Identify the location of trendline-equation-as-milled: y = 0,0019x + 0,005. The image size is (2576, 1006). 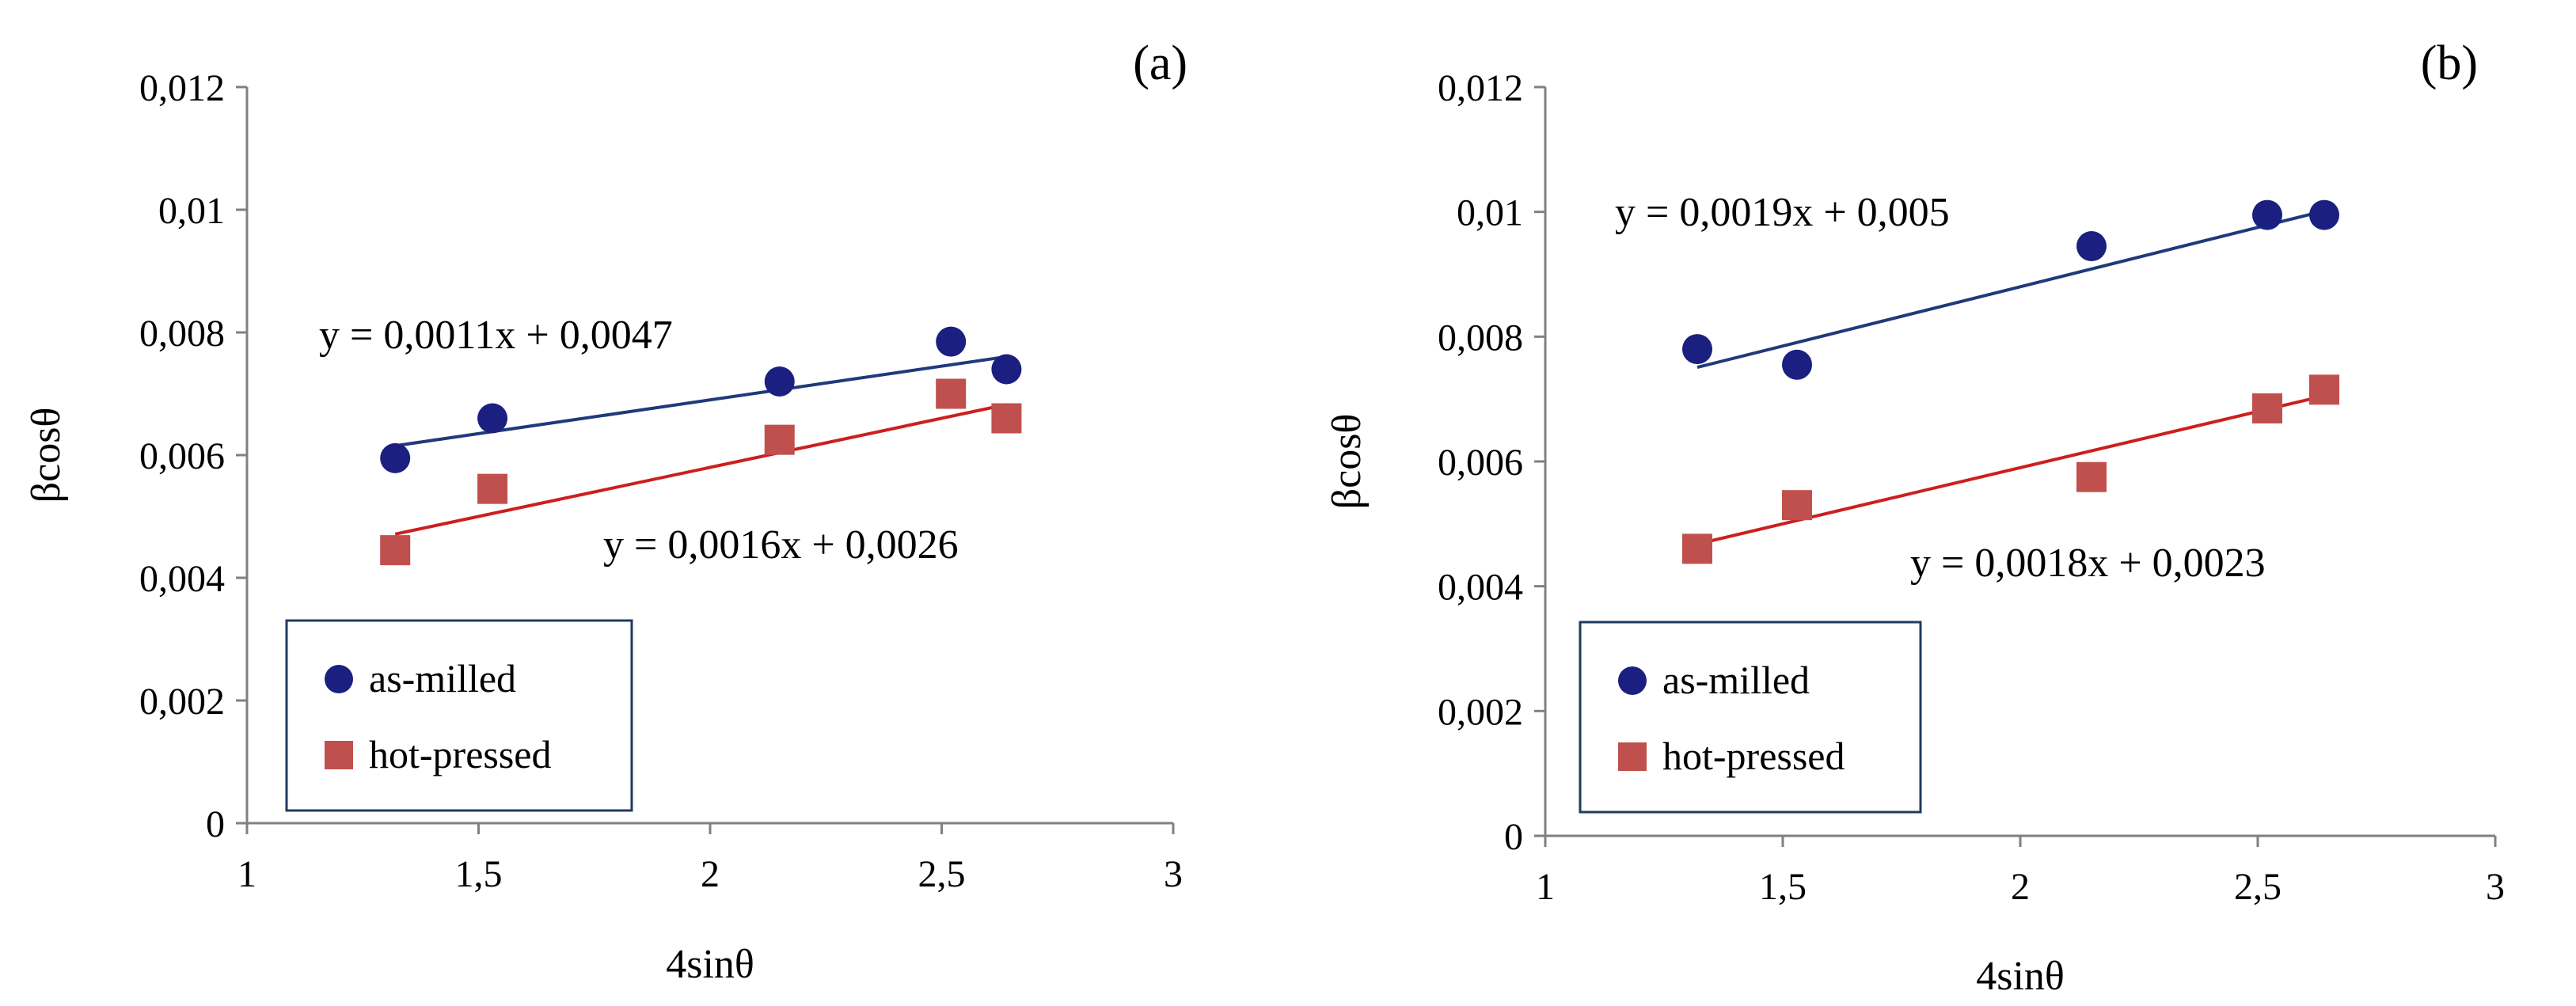
(1783, 212).